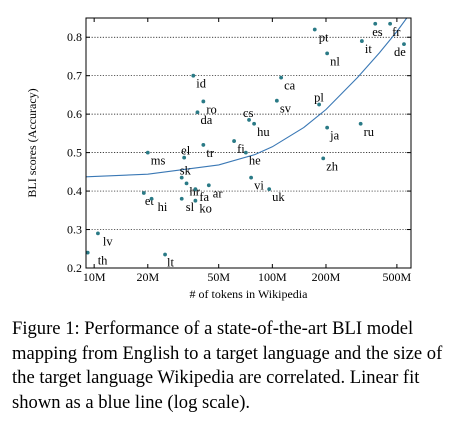 The height and width of the screenshot is (424, 466). Describe the element at coordinates (186, 171) in the screenshot. I see `data-label-sk: sk` at that location.